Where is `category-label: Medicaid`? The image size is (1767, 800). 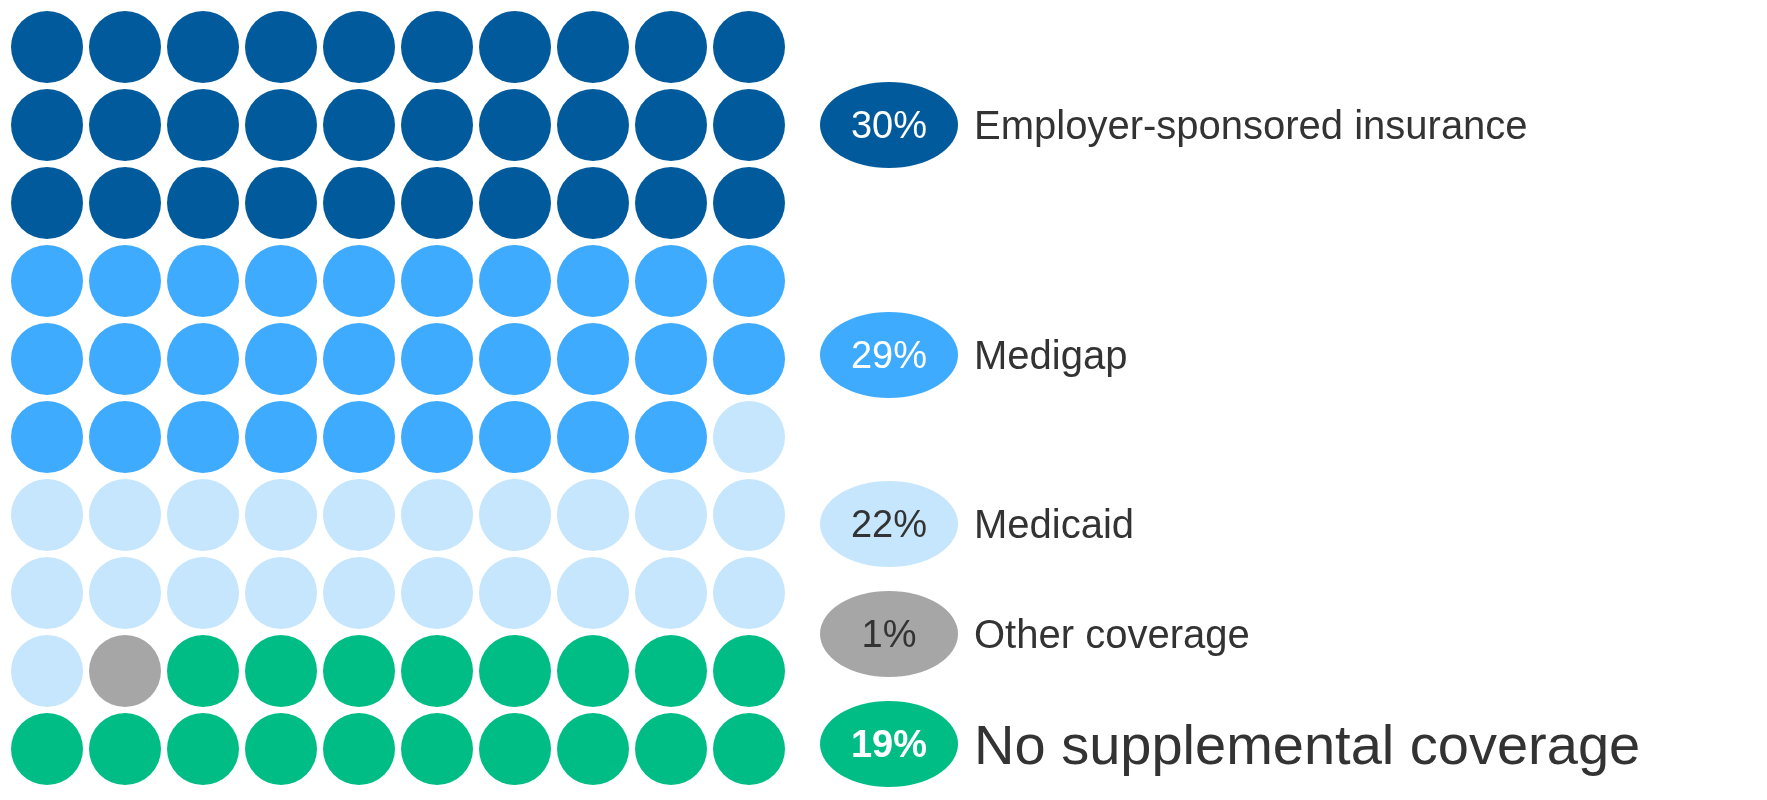 category-label: Medicaid is located at coordinates (1054, 524).